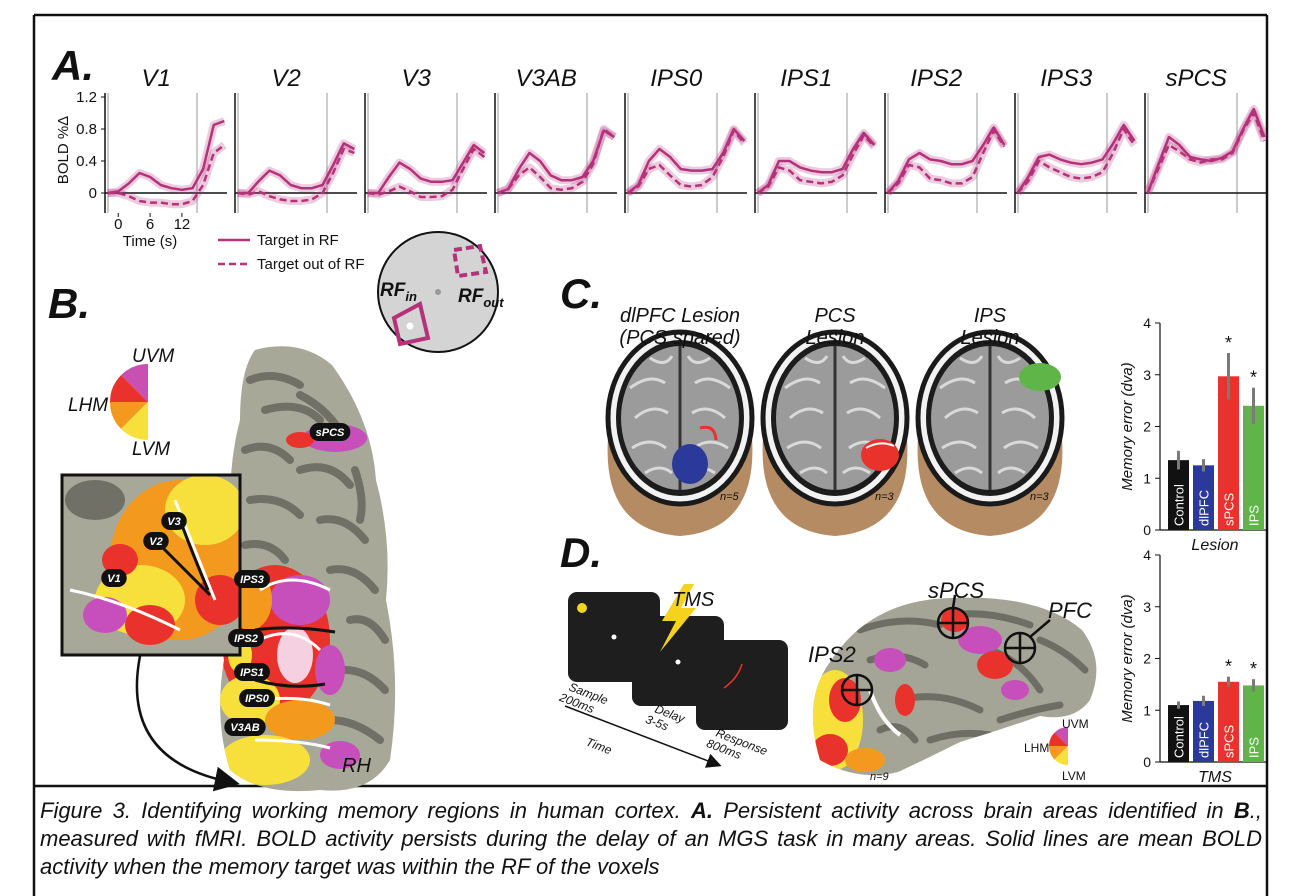 The width and height of the screenshot is (1302, 896). I want to click on category-label: Control, so click(1179, 737).